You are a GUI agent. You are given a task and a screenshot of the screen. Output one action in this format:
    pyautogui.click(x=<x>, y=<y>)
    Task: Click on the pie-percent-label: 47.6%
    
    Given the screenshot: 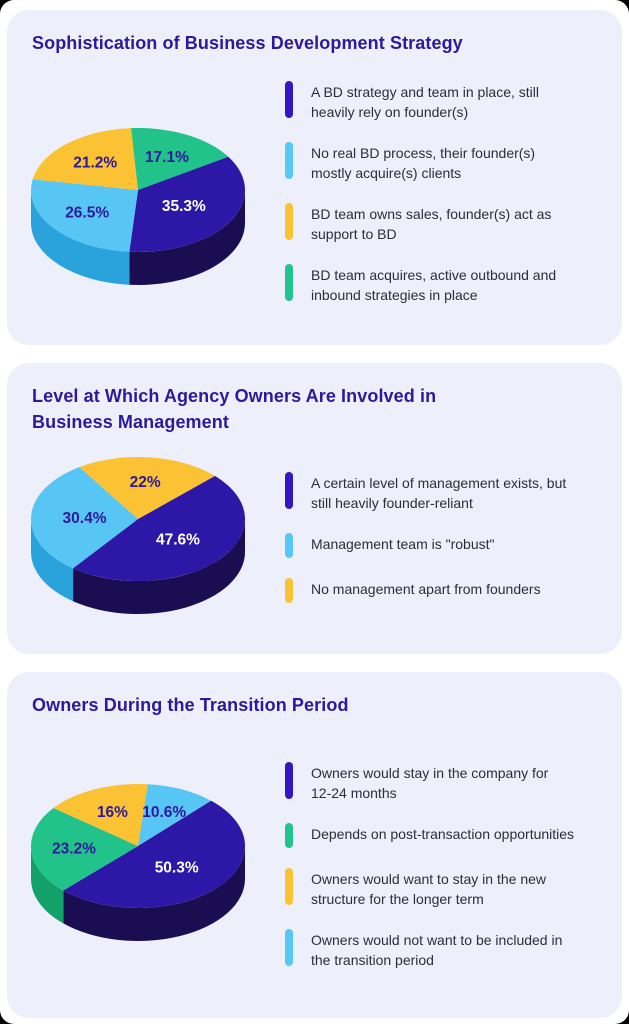 What is the action you would take?
    pyautogui.click(x=178, y=540)
    